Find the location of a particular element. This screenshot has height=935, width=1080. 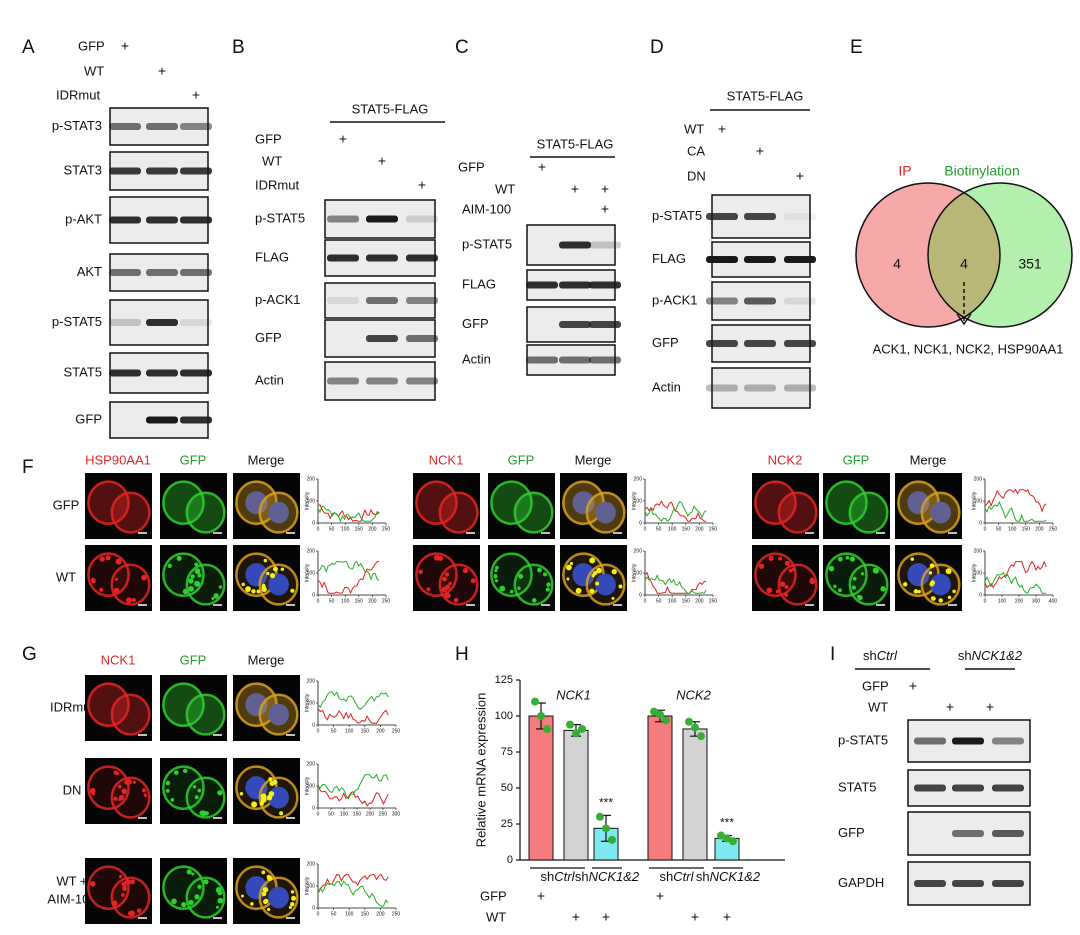

blot-label: Actin is located at coordinates (666, 386).